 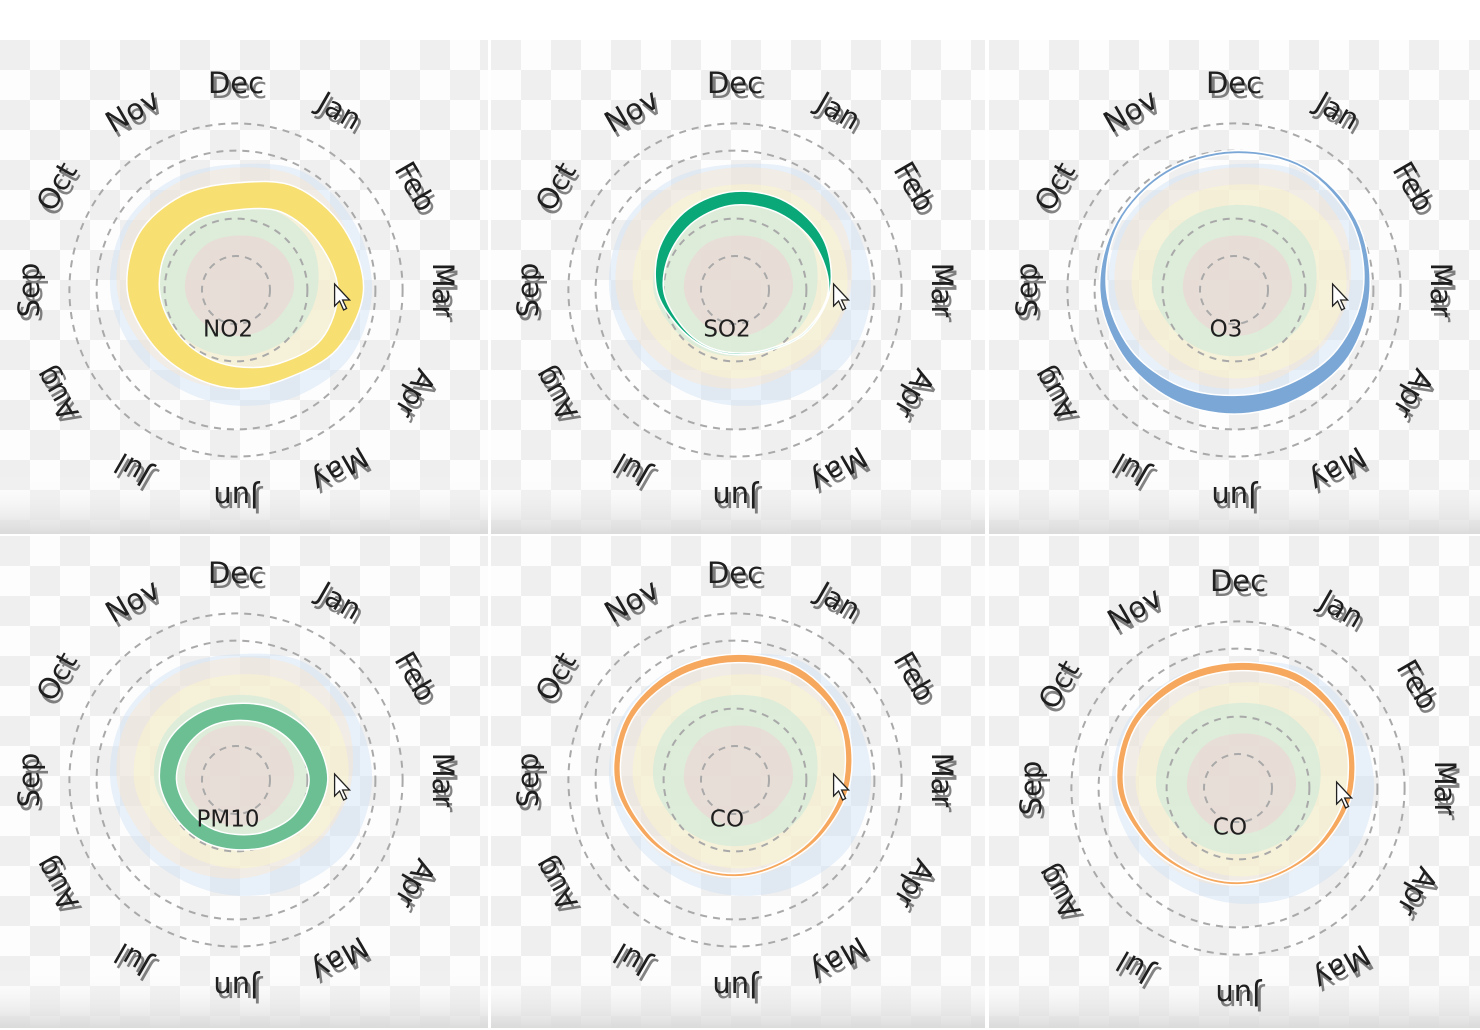 I want to click on center-label: O3, so click(x=1226, y=330).